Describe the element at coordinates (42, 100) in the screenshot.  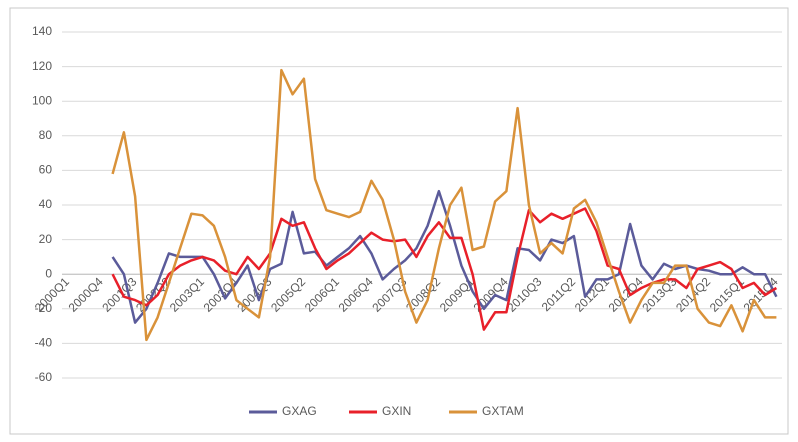
I see `y-tick-label: 100` at that location.